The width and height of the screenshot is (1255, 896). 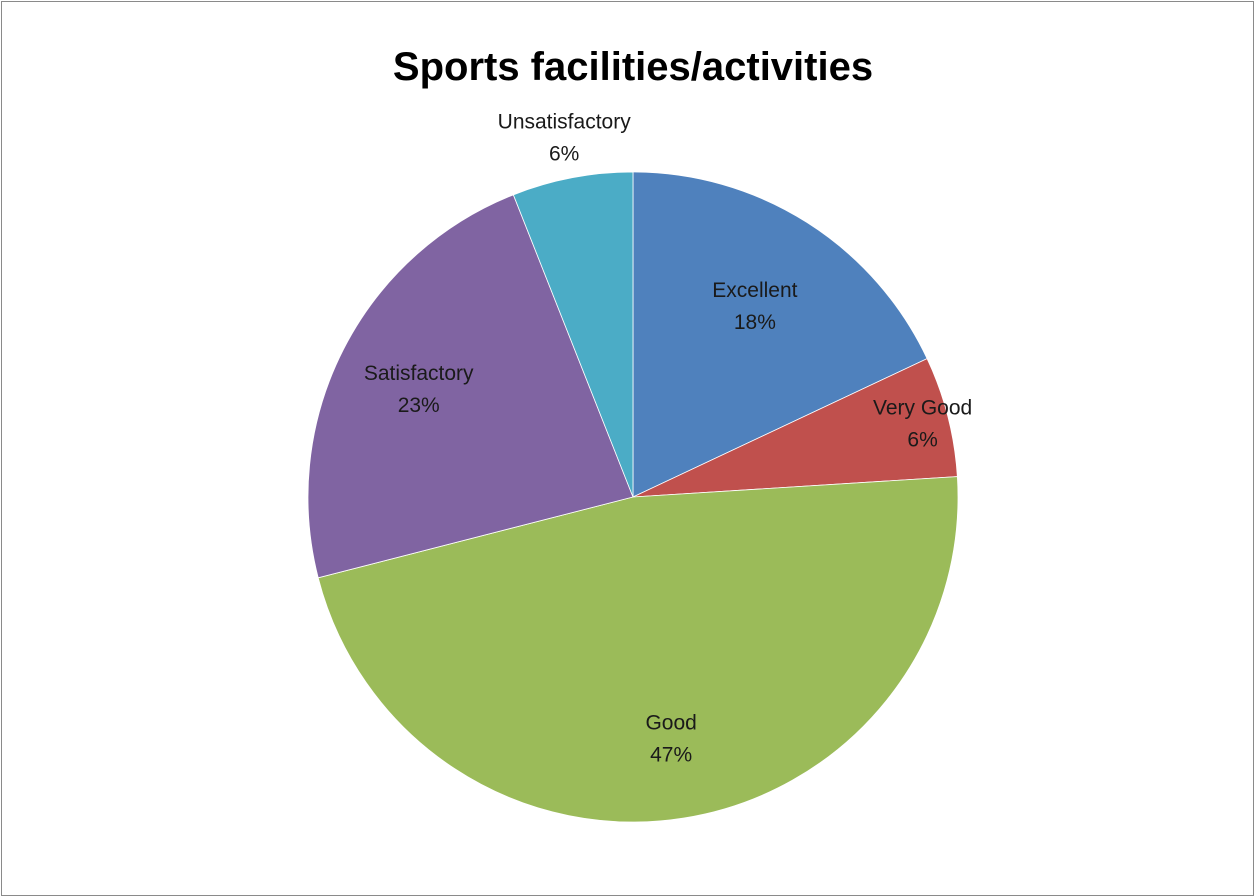 What do you see at coordinates (573, 334) in the screenshot?
I see `pie-slice-unsatisfactory` at bounding box center [573, 334].